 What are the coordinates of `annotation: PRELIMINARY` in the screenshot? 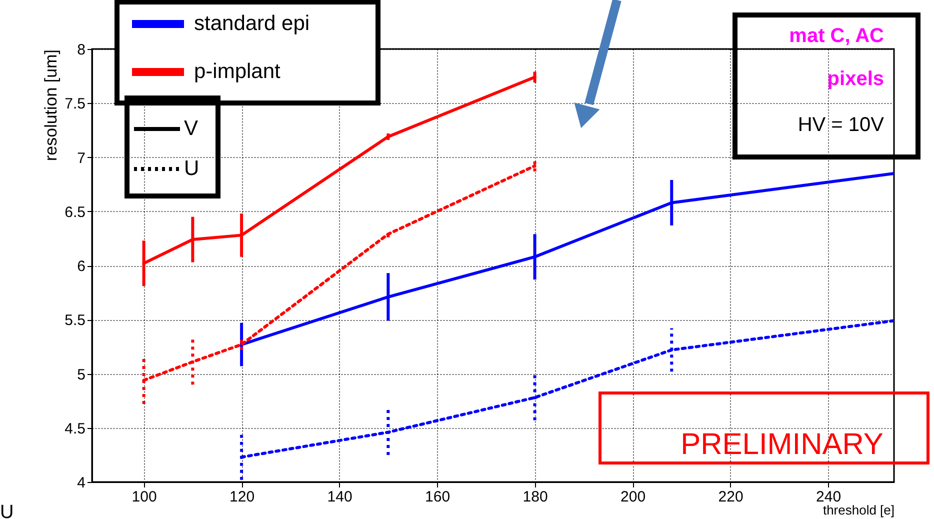 It's located at (782, 444).